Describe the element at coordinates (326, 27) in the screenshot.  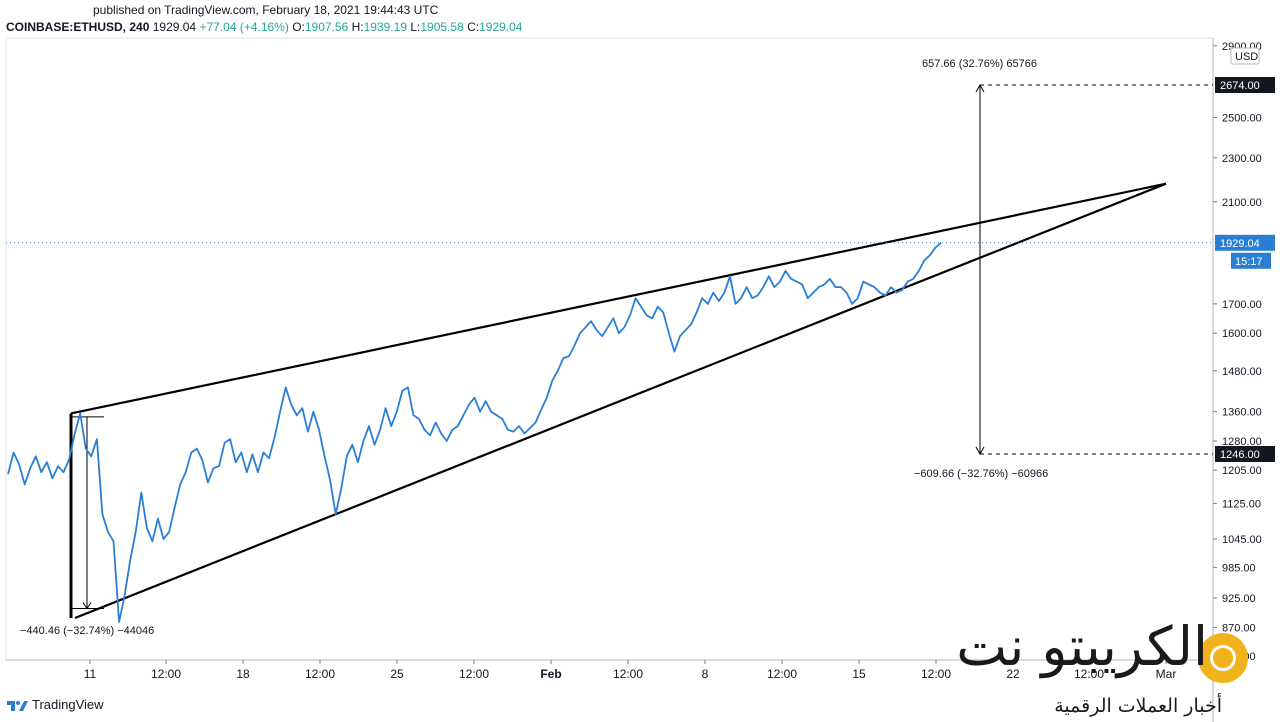
I see `open-value: 1907.56` at that location.